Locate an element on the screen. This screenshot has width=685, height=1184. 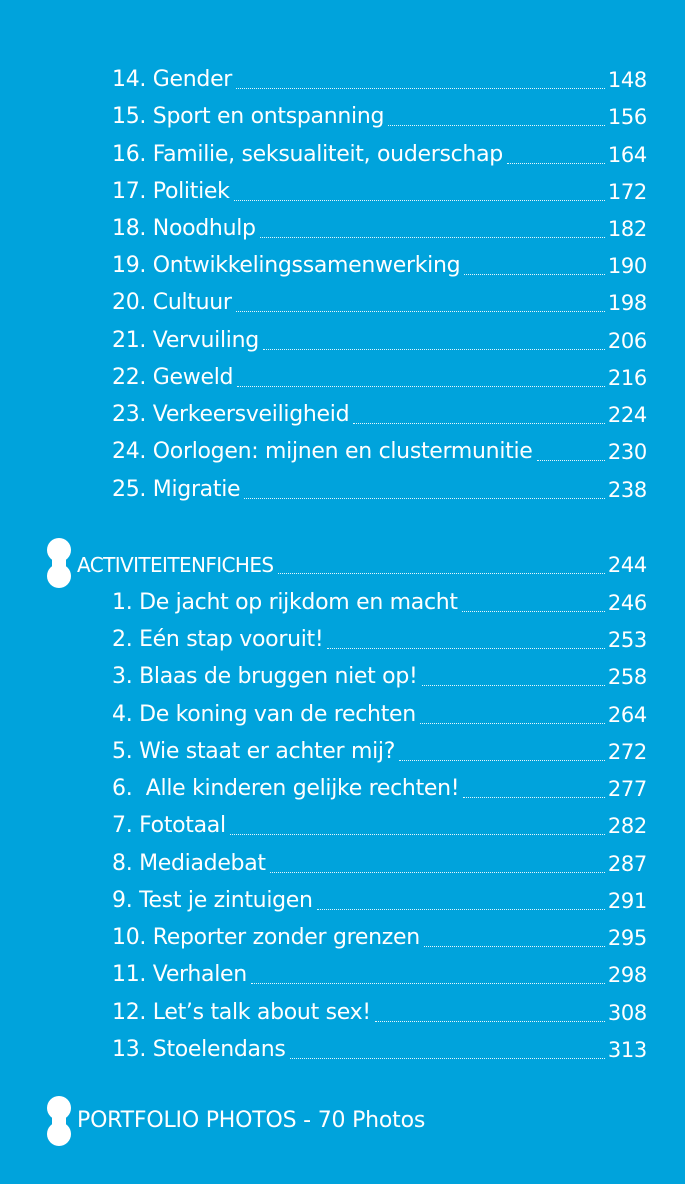
toc-entry-page: 190 is located at coordinates (627, 266).